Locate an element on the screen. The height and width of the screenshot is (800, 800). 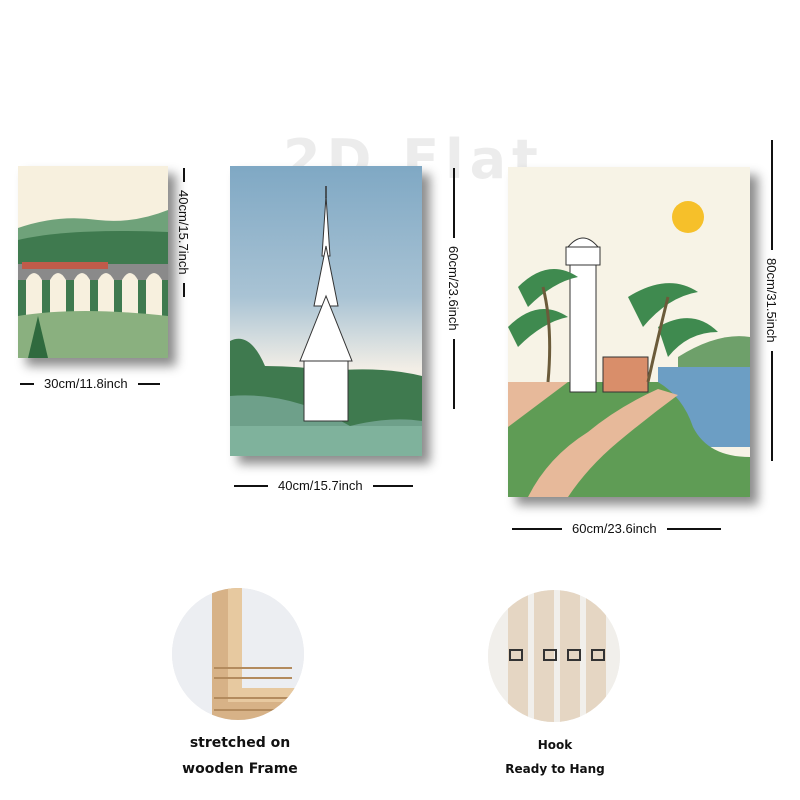
frame-caption-line2: wooden Frame is located at coordinates (240, 769).